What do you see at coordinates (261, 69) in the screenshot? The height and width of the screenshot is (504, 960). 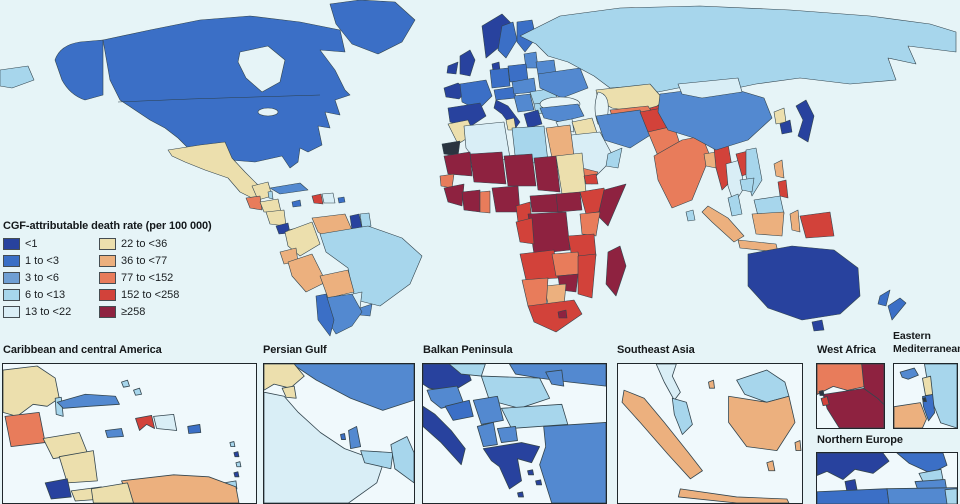 I see `hudson-bay` at bounding box center [261, 69].